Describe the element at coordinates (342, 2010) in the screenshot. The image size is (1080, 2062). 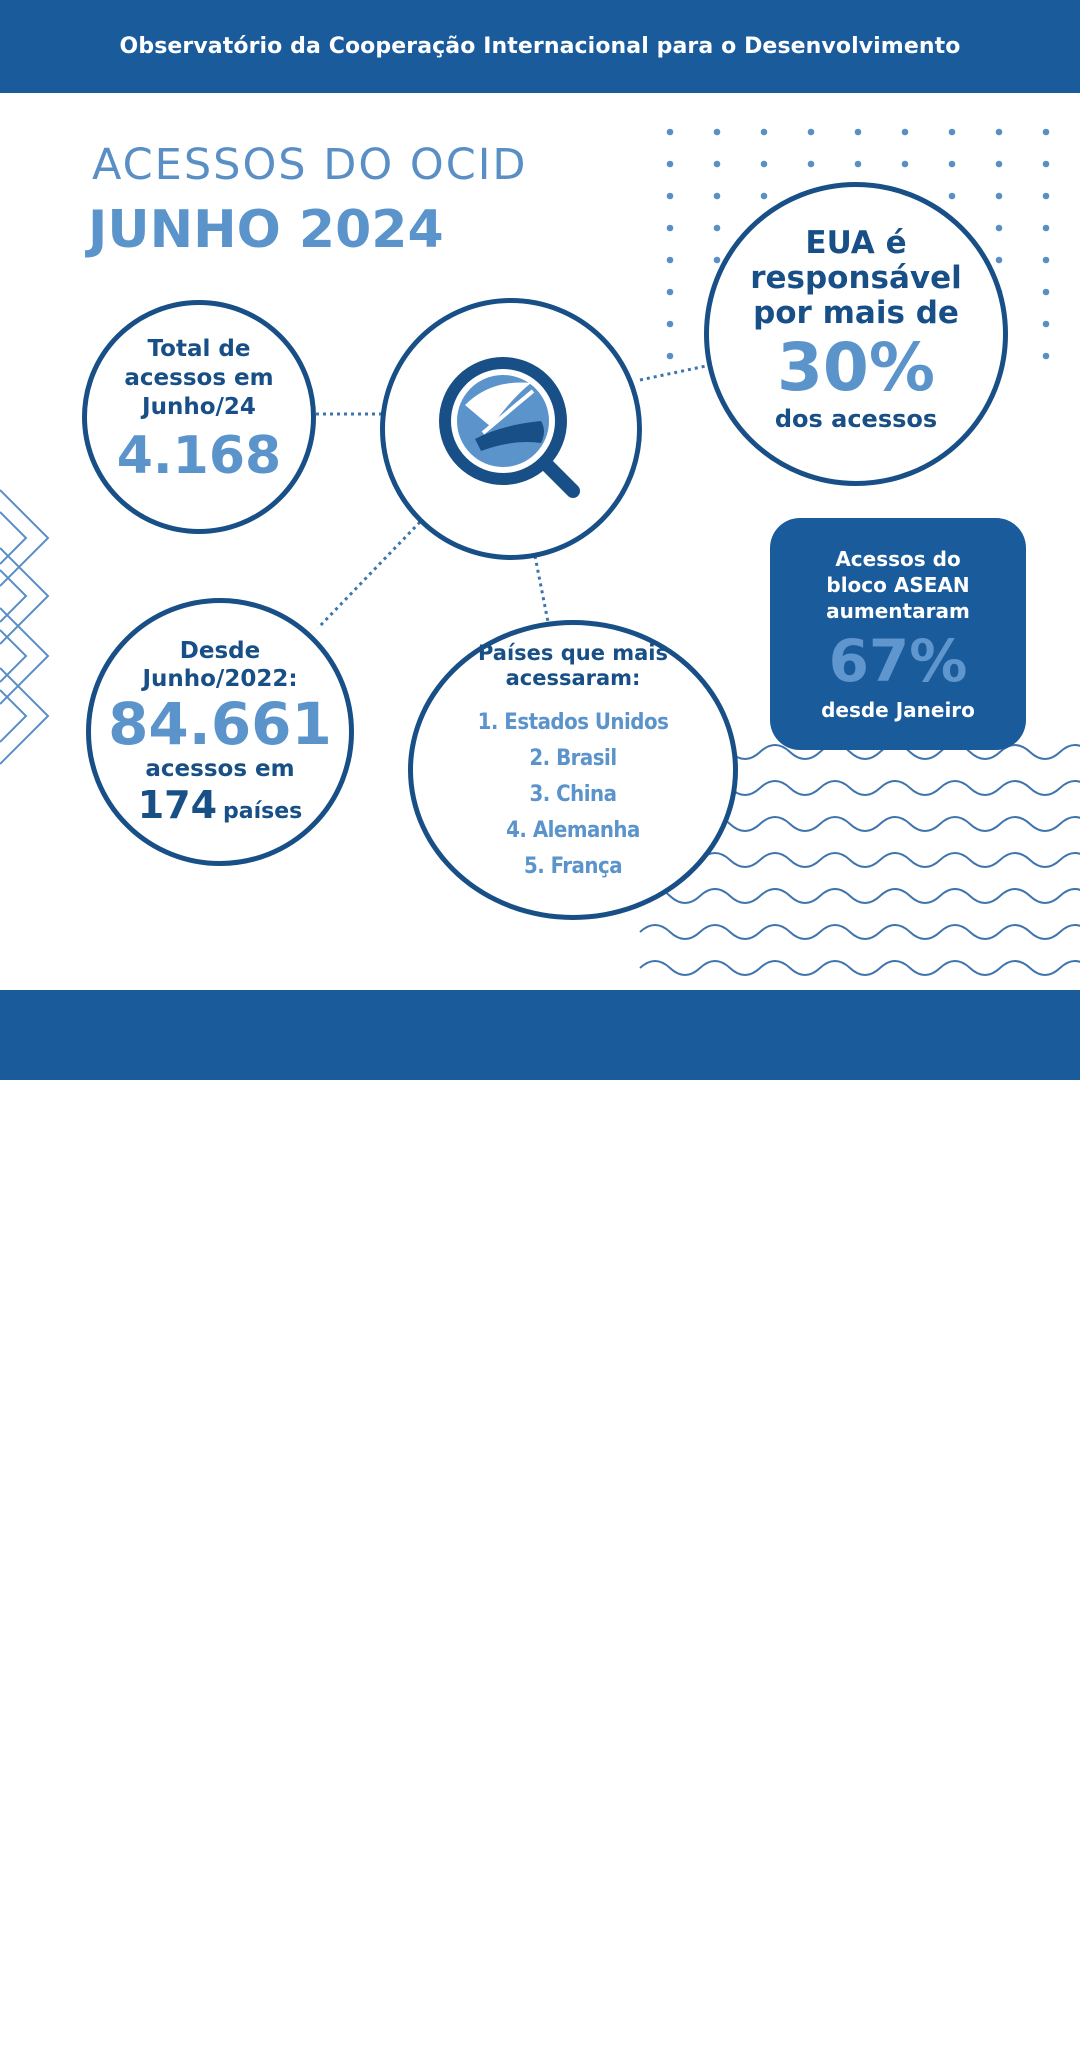
I see `ocid-magnifier-icon` at that location.